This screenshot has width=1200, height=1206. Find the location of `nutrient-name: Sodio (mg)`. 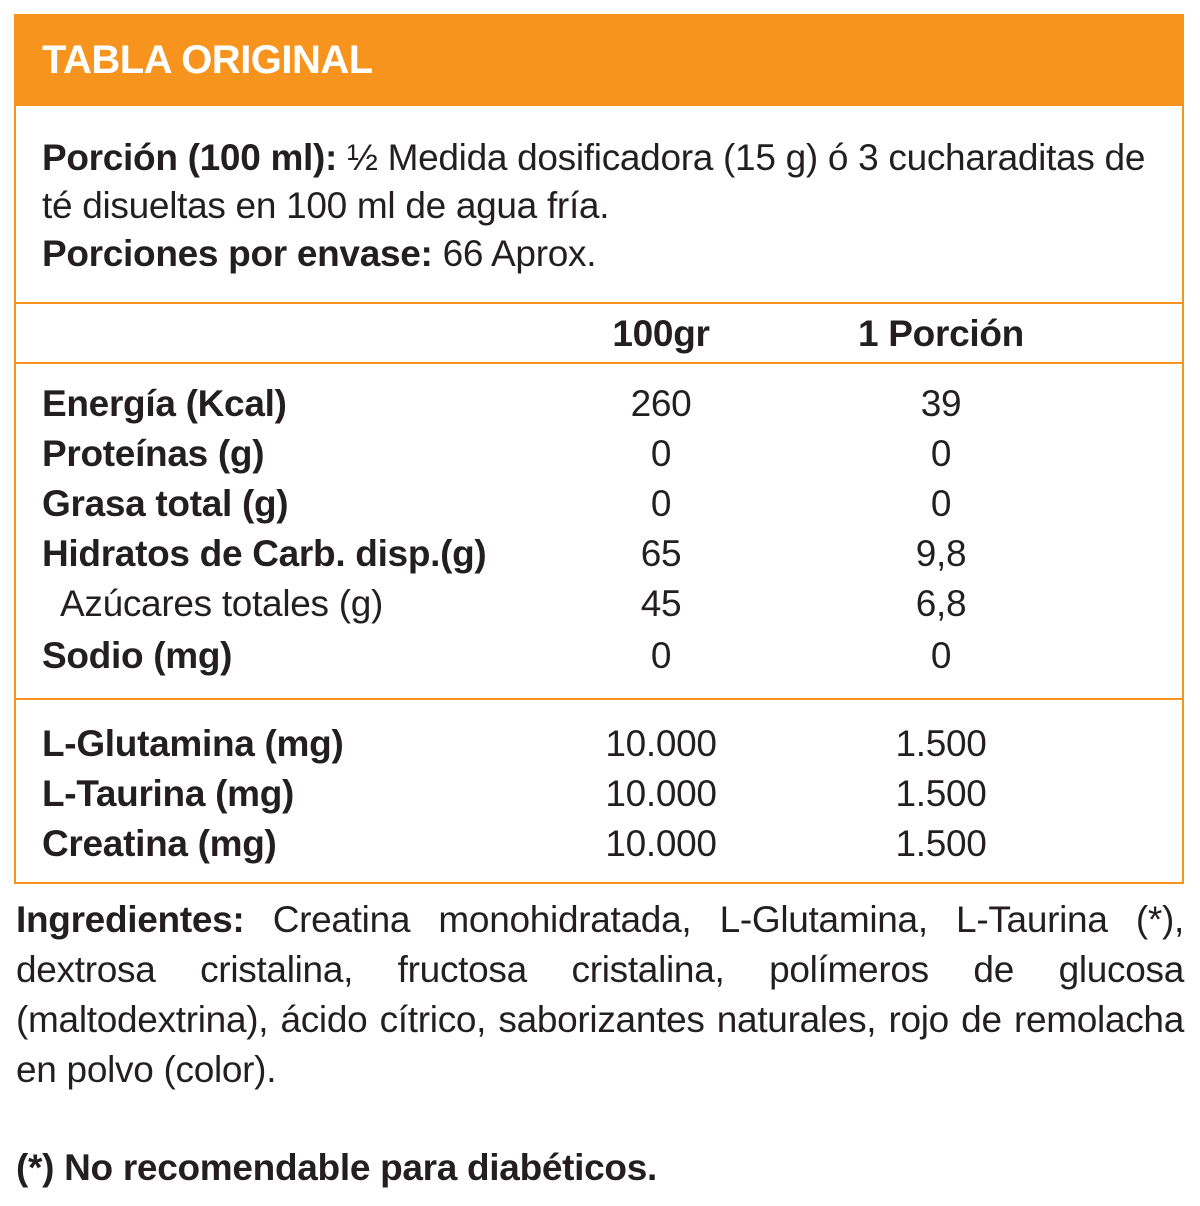

nutrient-name: Sodio (mg) is located at coordinates (137, 655).